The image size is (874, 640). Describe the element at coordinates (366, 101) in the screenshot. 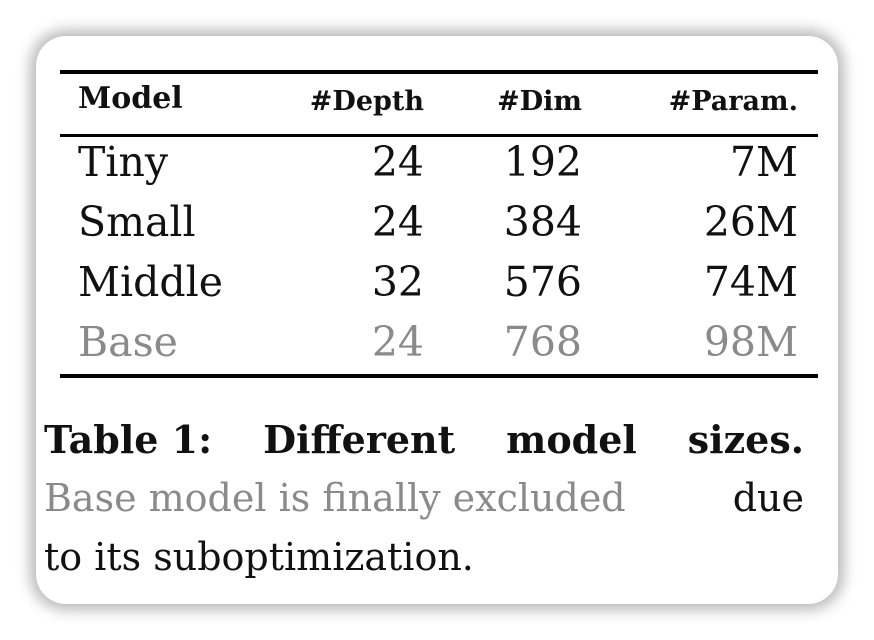

I see `header-depth: #Depth` at that location.